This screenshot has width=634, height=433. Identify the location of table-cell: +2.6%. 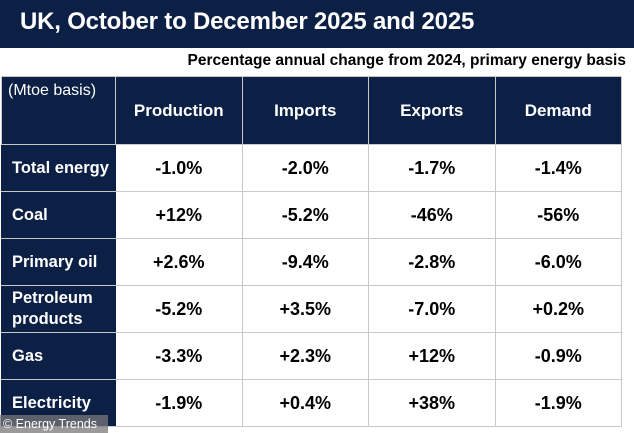
(179, 262).